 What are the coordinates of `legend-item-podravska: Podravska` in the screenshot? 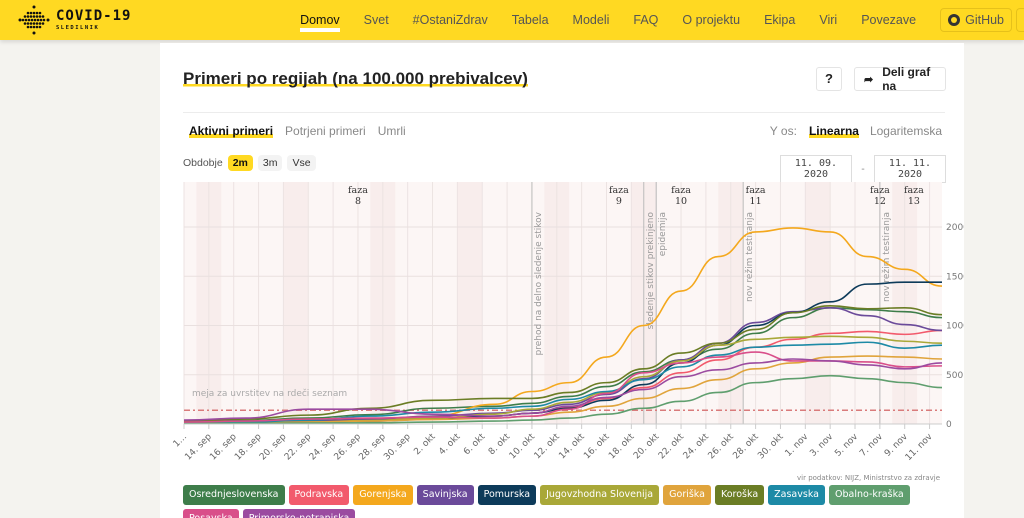 It's located at (319, 495).